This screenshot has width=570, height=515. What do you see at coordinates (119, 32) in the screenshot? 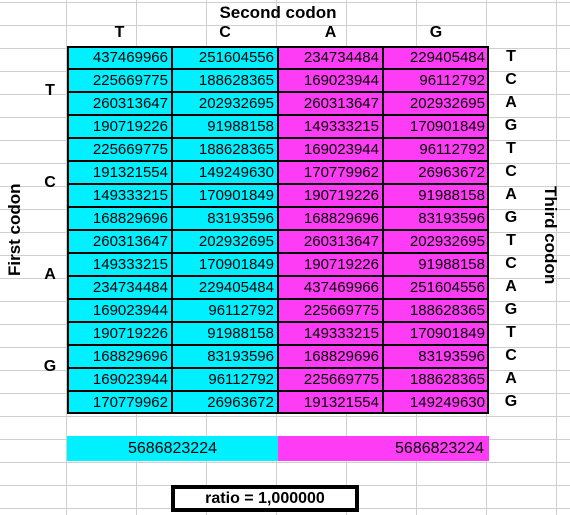
I see `second-base-header-t: T` at bounding box center [119, 32].